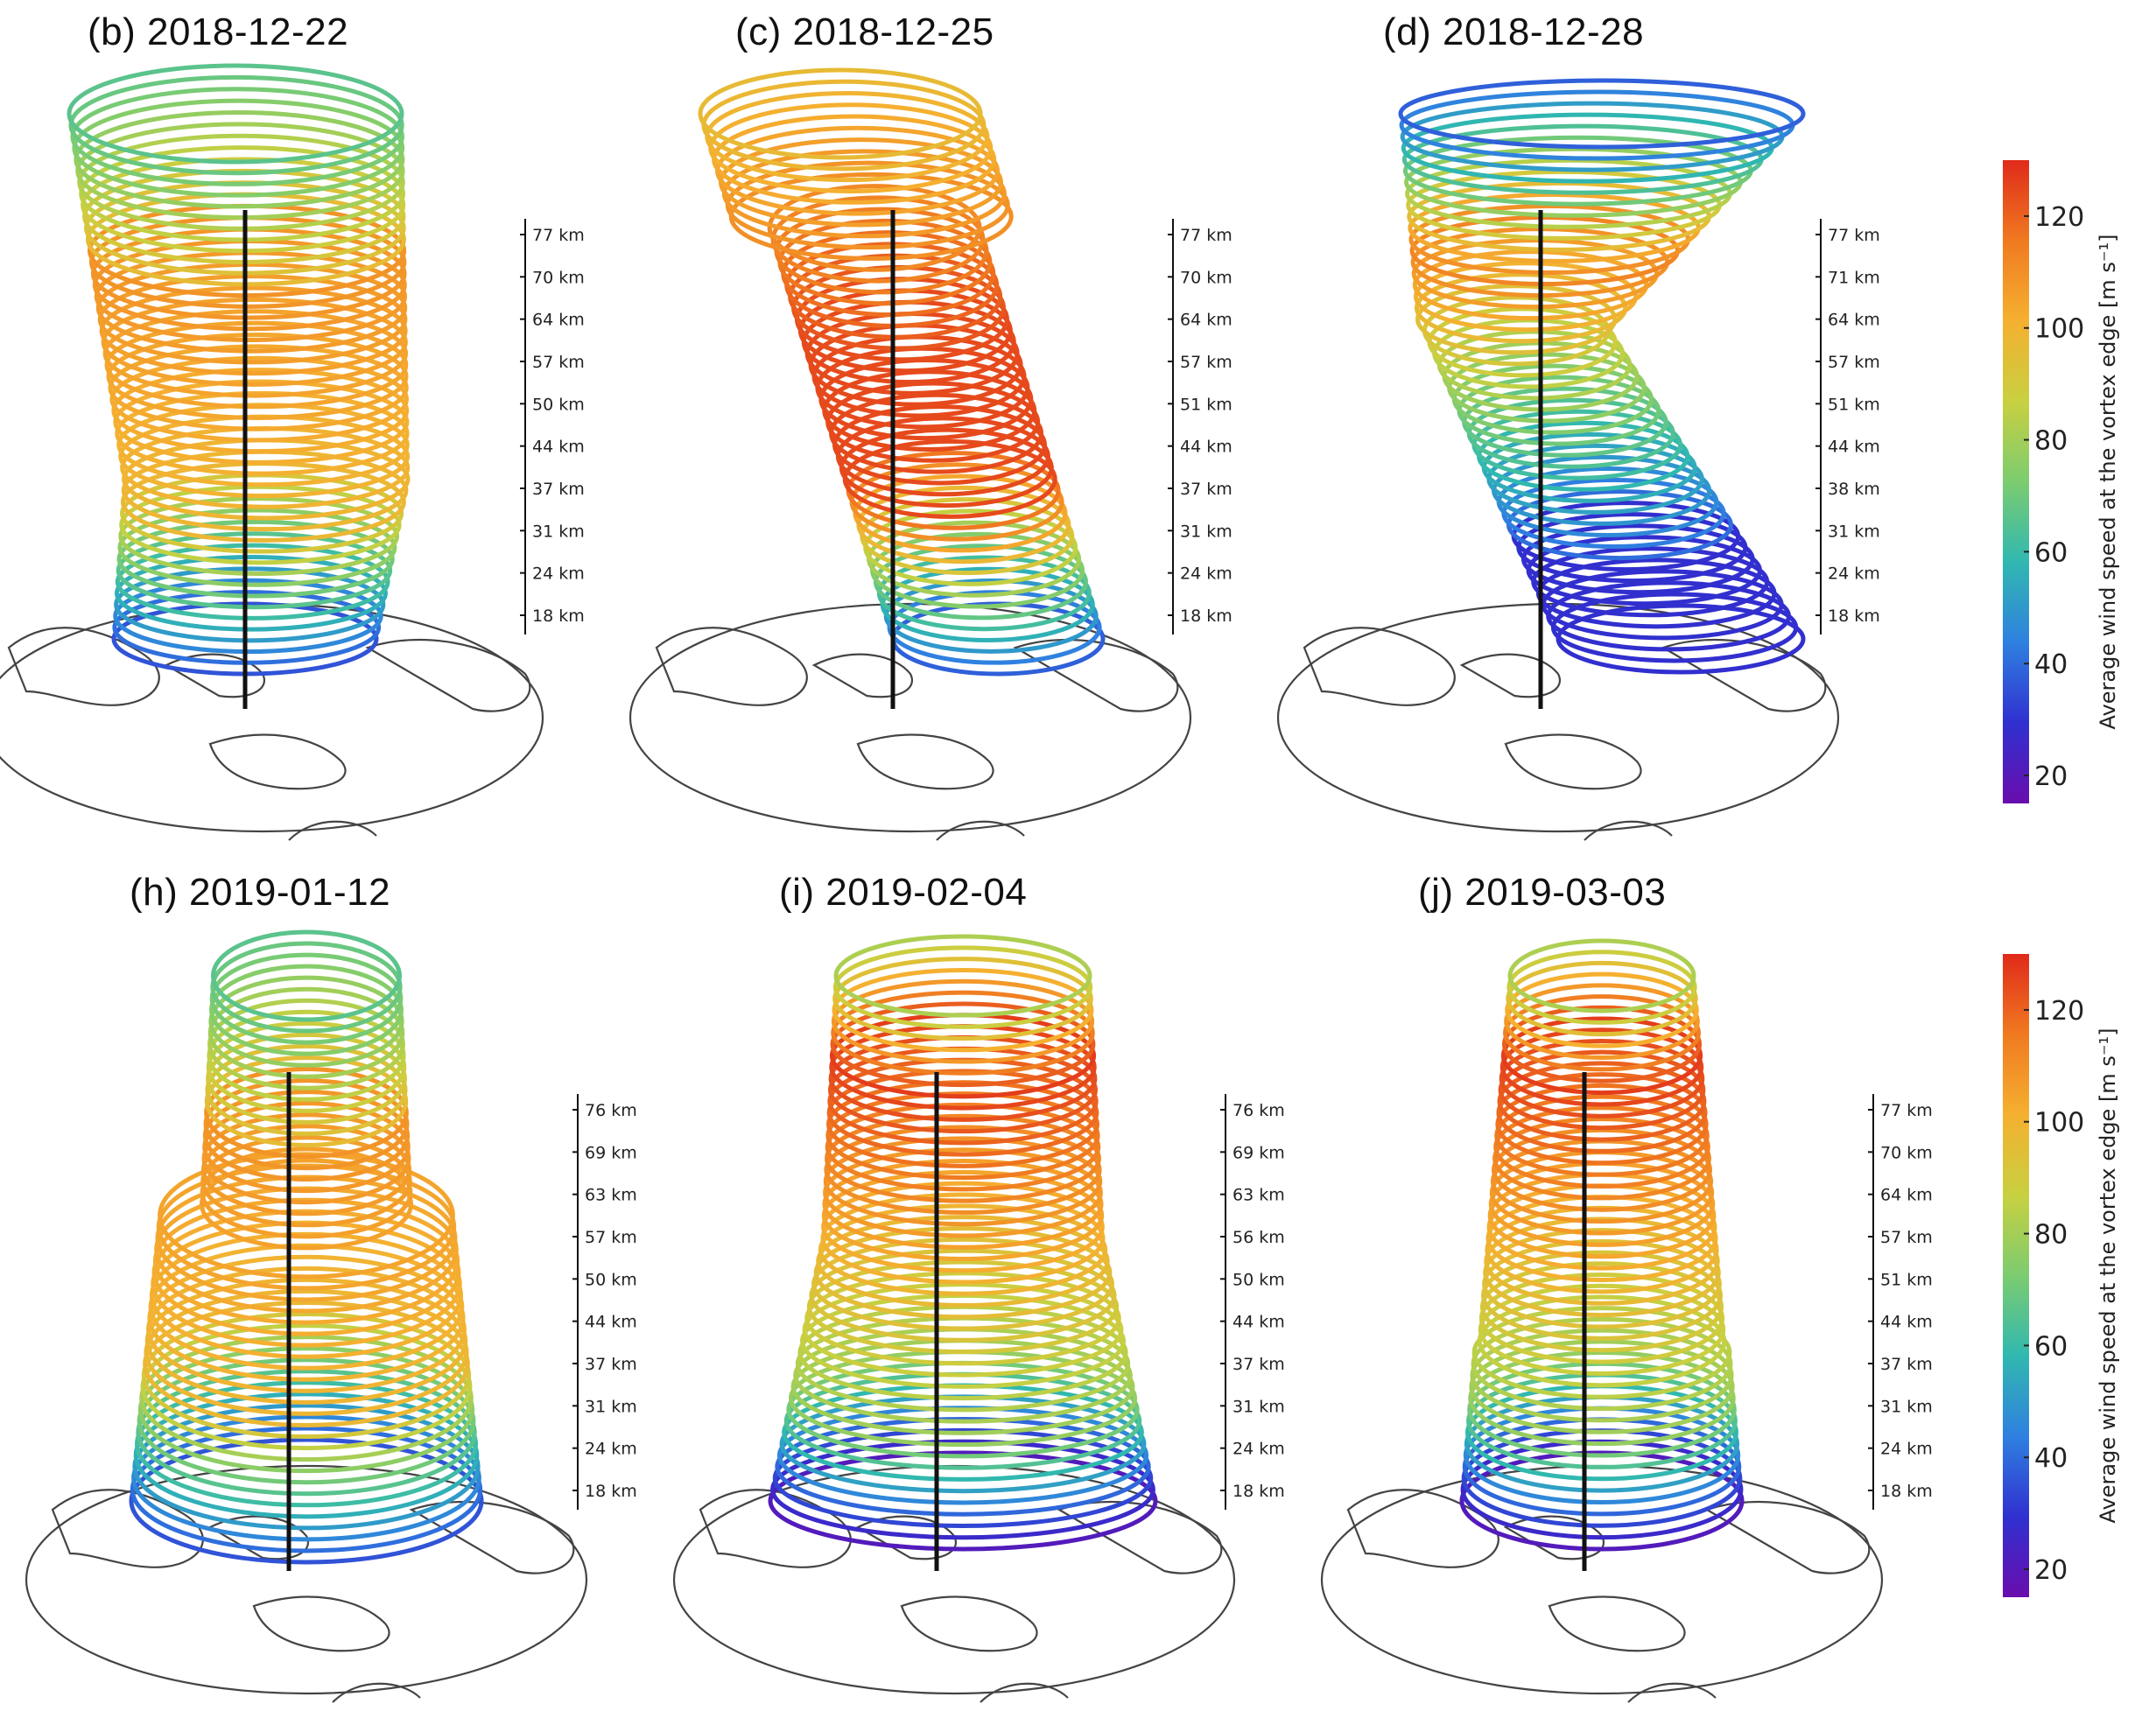 Image resolution: width=2156 pixels, height=1725 pixels. I want to click on altitude-tick-label: 77 km, so click(1854, 235).